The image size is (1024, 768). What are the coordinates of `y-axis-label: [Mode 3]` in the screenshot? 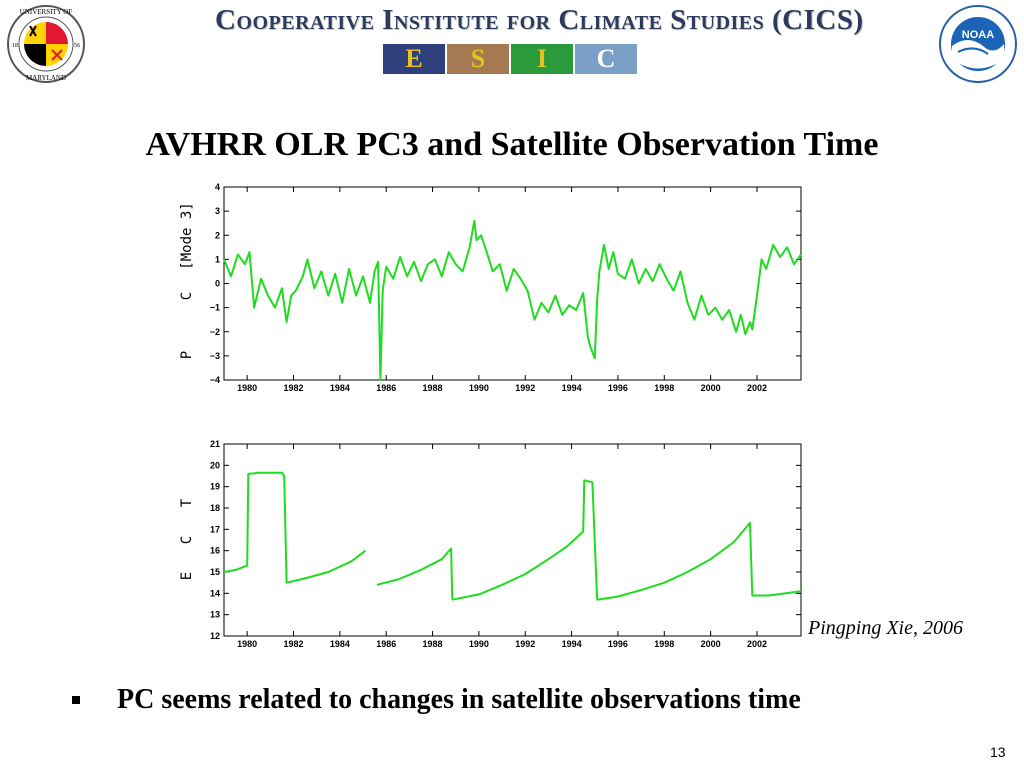 It's located at (187, 235).